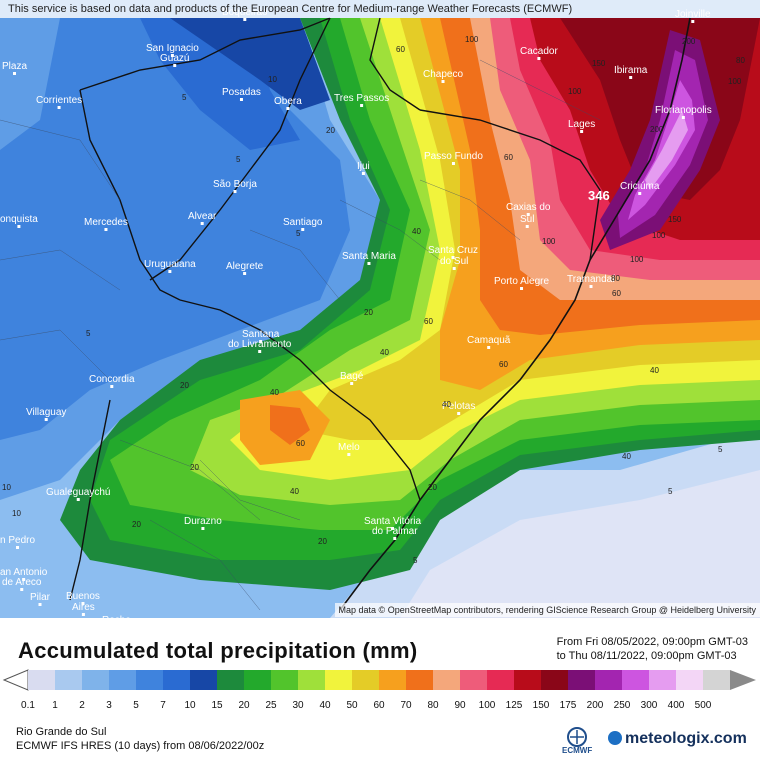 The height and width of the screenshot is (760, 760). Describe the element at coordinates (303, 222) in the screenshot. I see `city-label: Santiago` at that location.